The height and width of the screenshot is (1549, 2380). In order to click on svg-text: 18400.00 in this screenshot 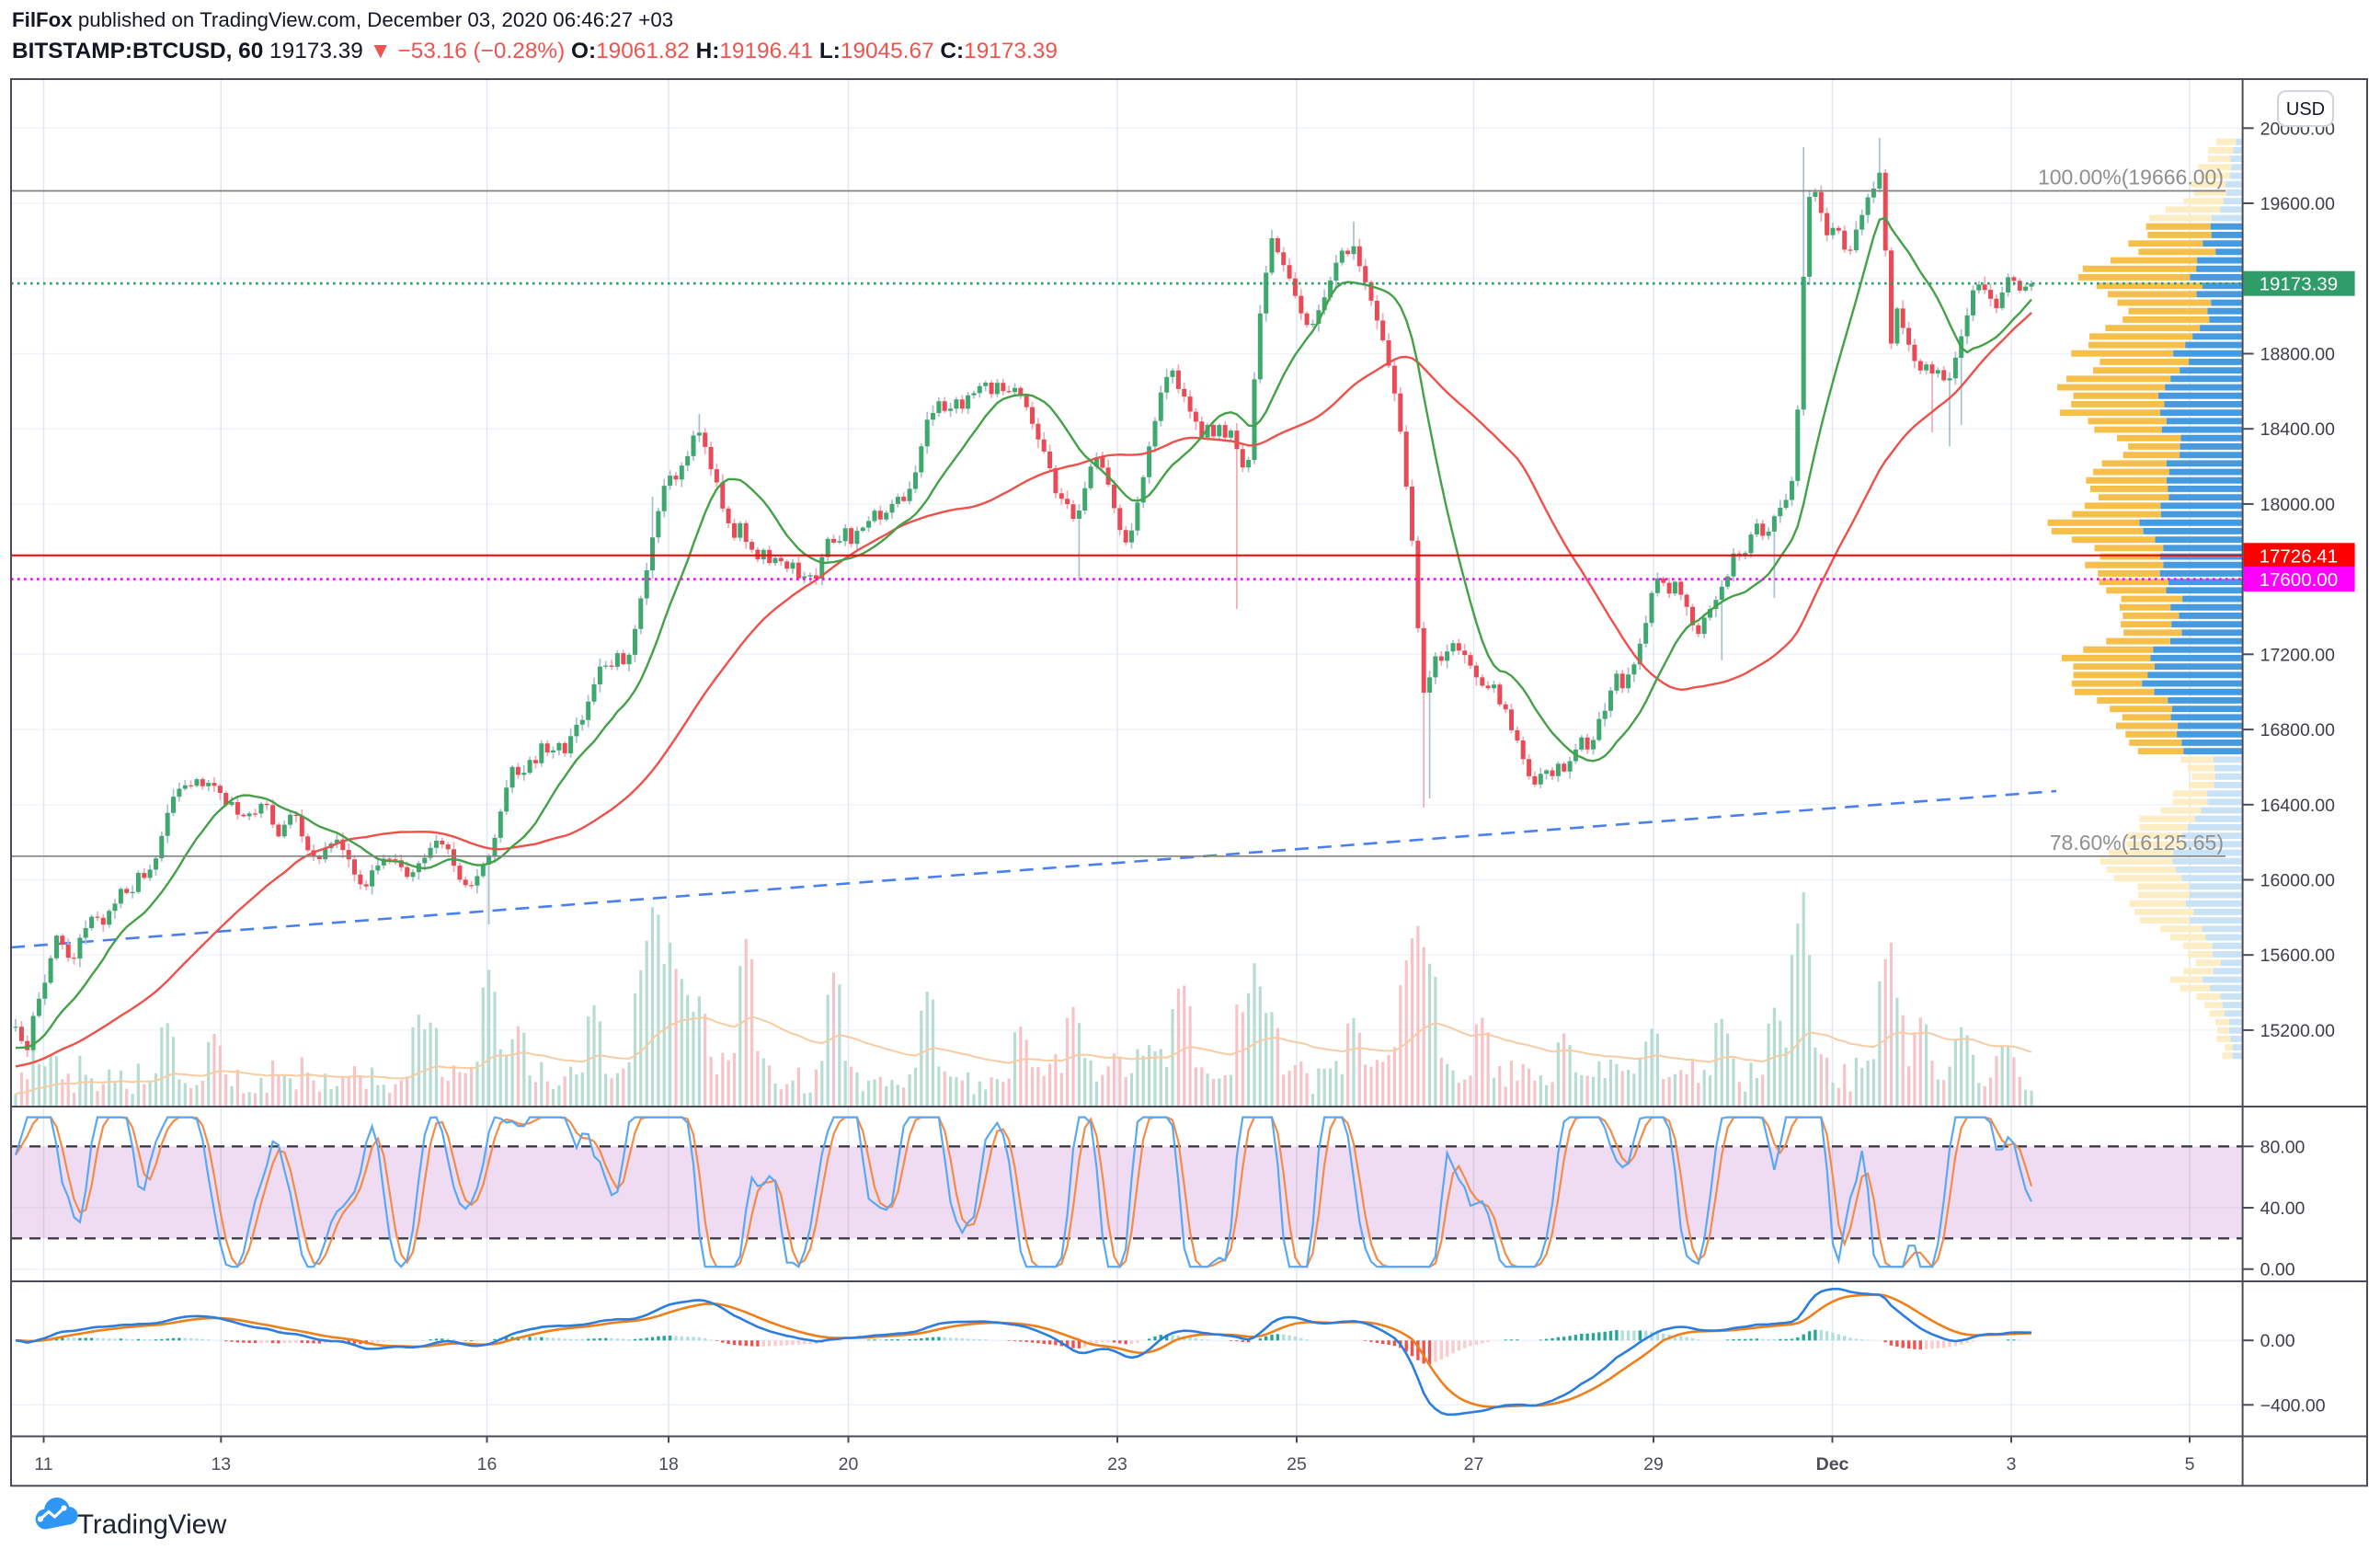, I will do `click(2297, 430)`.